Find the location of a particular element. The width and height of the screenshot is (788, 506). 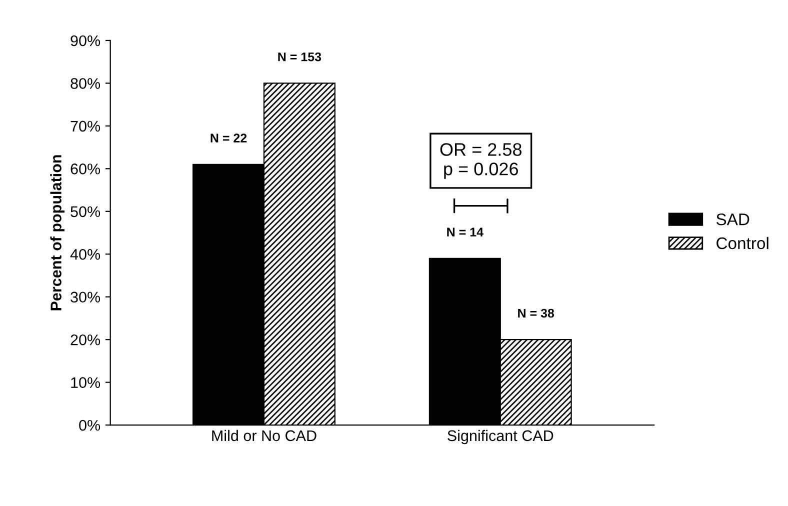

y-tick-label: 70% is located at coordinates (85, 126).